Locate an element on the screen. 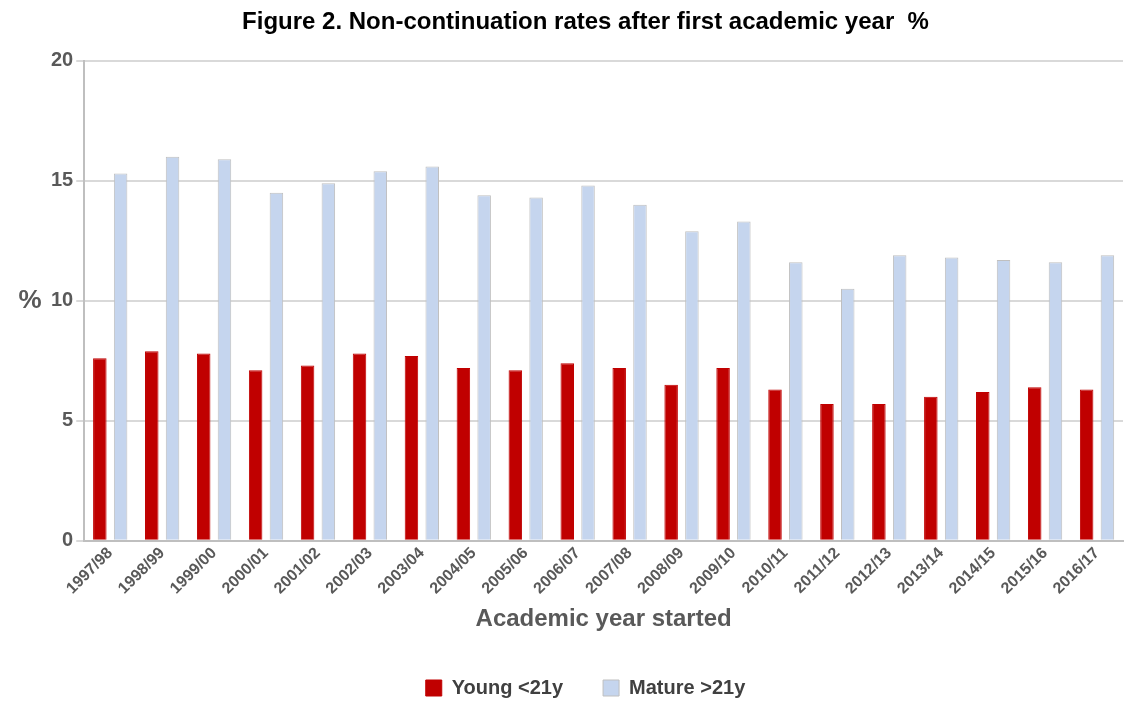  legend-label: Mature >21y is located at coordinates (688, 686).